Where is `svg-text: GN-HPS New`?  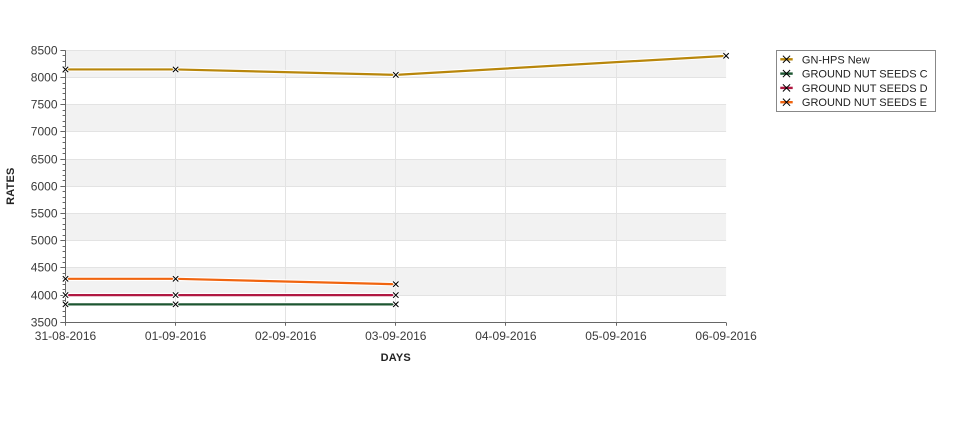
svg-text: GN-HPS New is located at coordinates (836, 60).